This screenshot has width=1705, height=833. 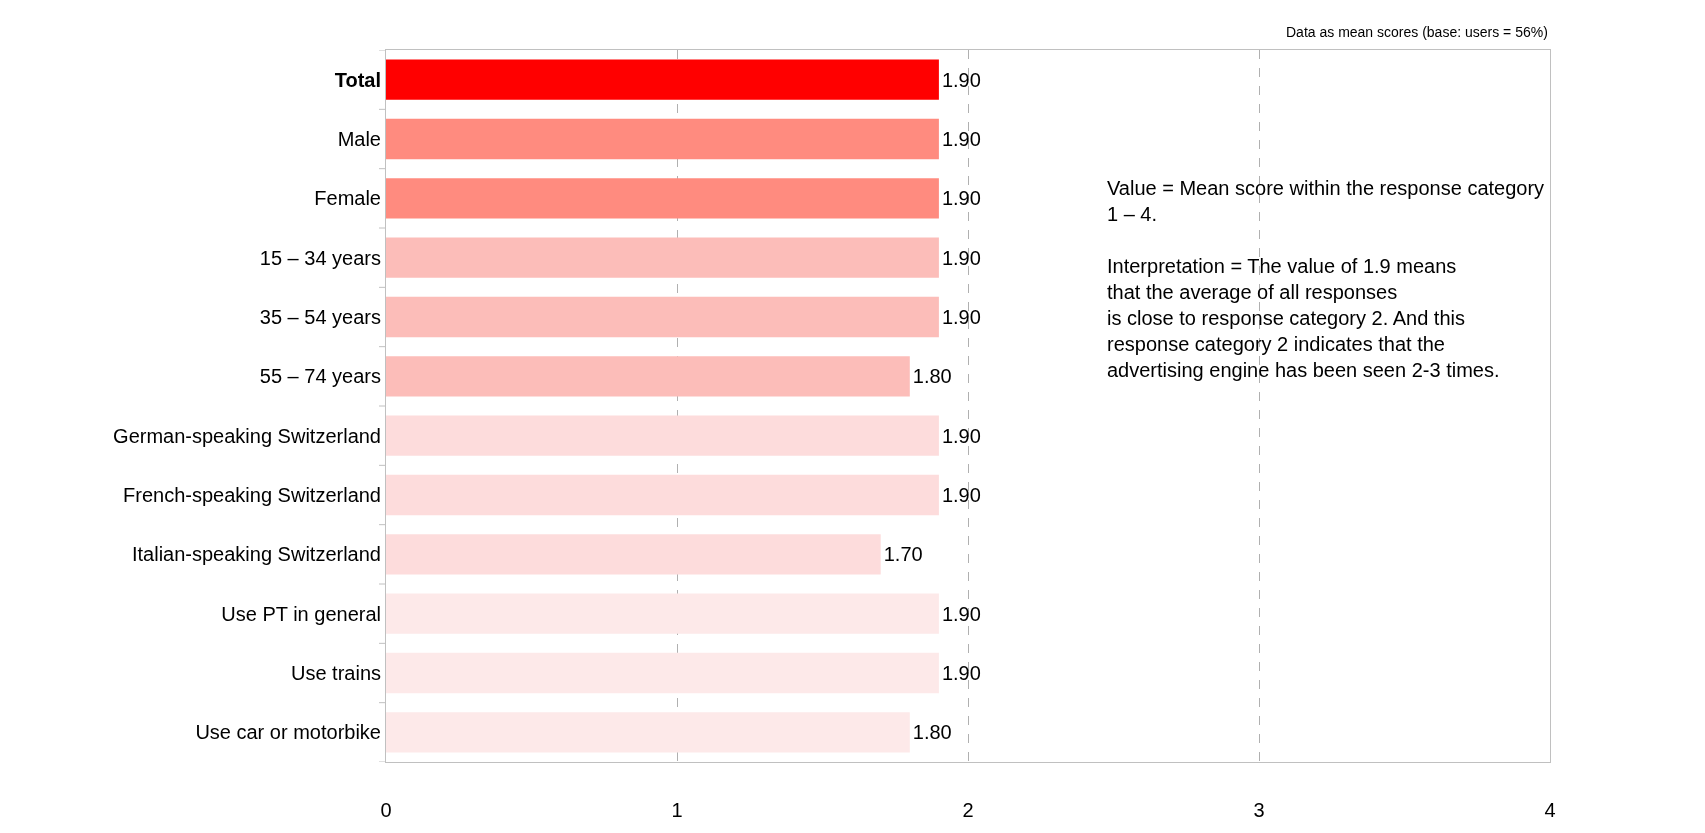 I want to click on y-tick-label: 35 – 54 years, so click(x=320, y=317).